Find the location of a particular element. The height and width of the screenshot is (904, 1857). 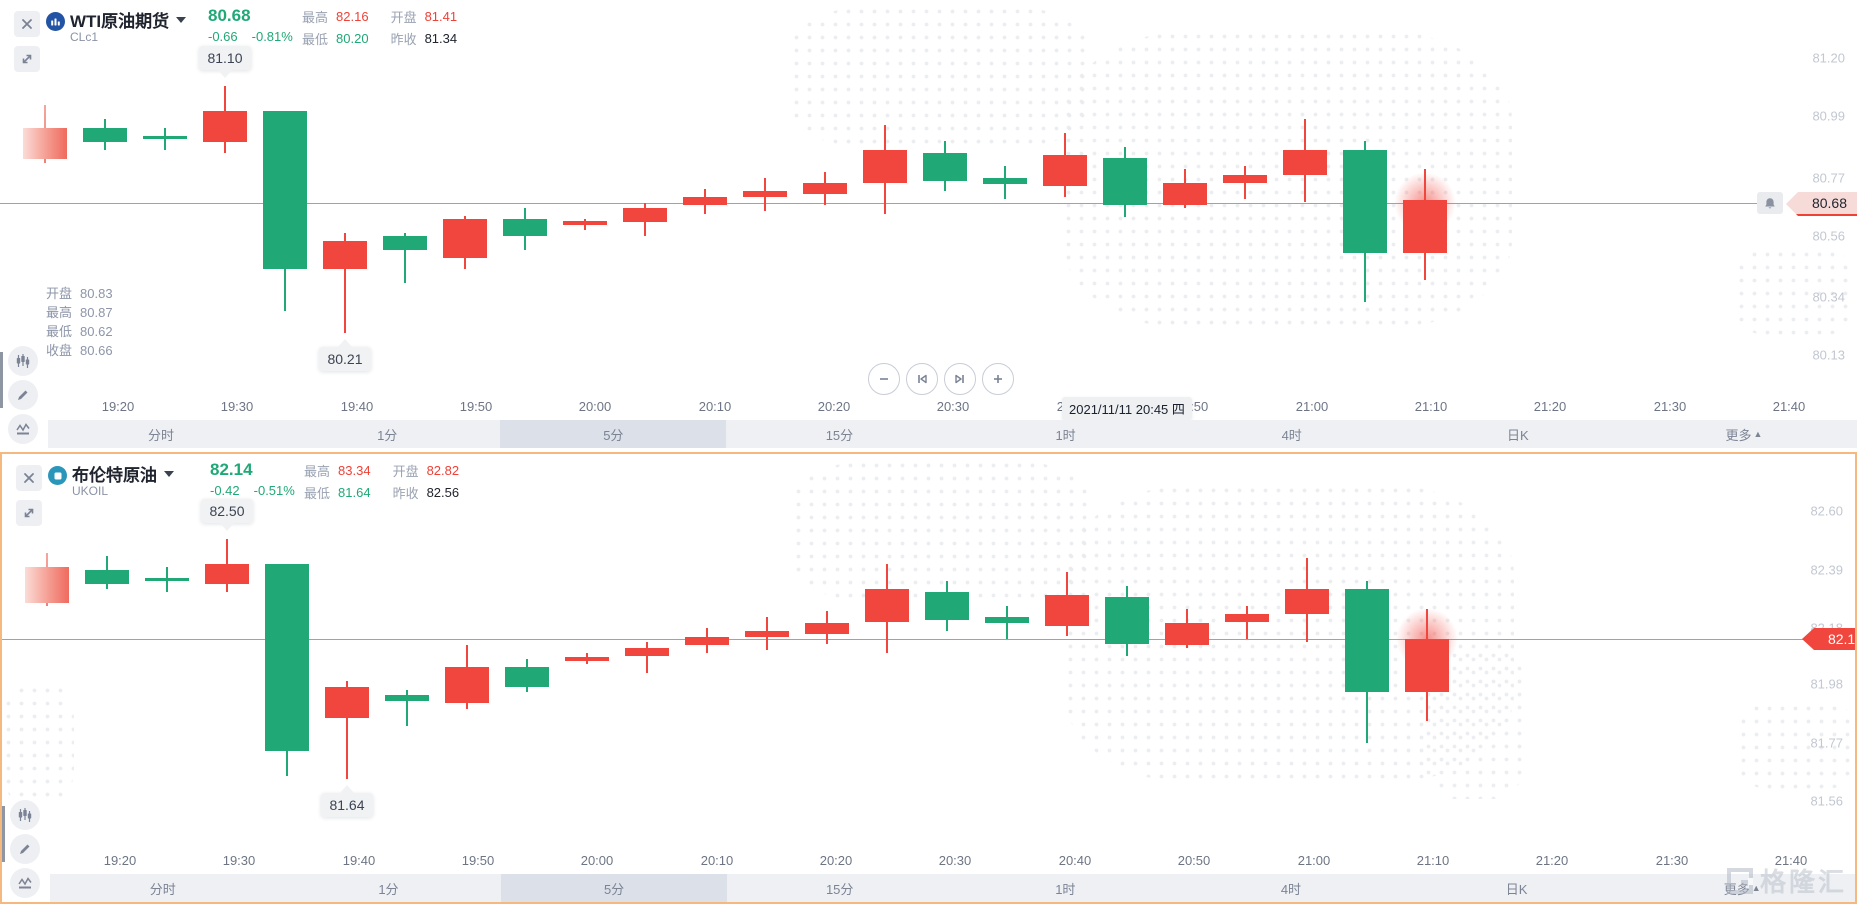

legend-row: 最低 80.62 is located at coordinates (79, 331).